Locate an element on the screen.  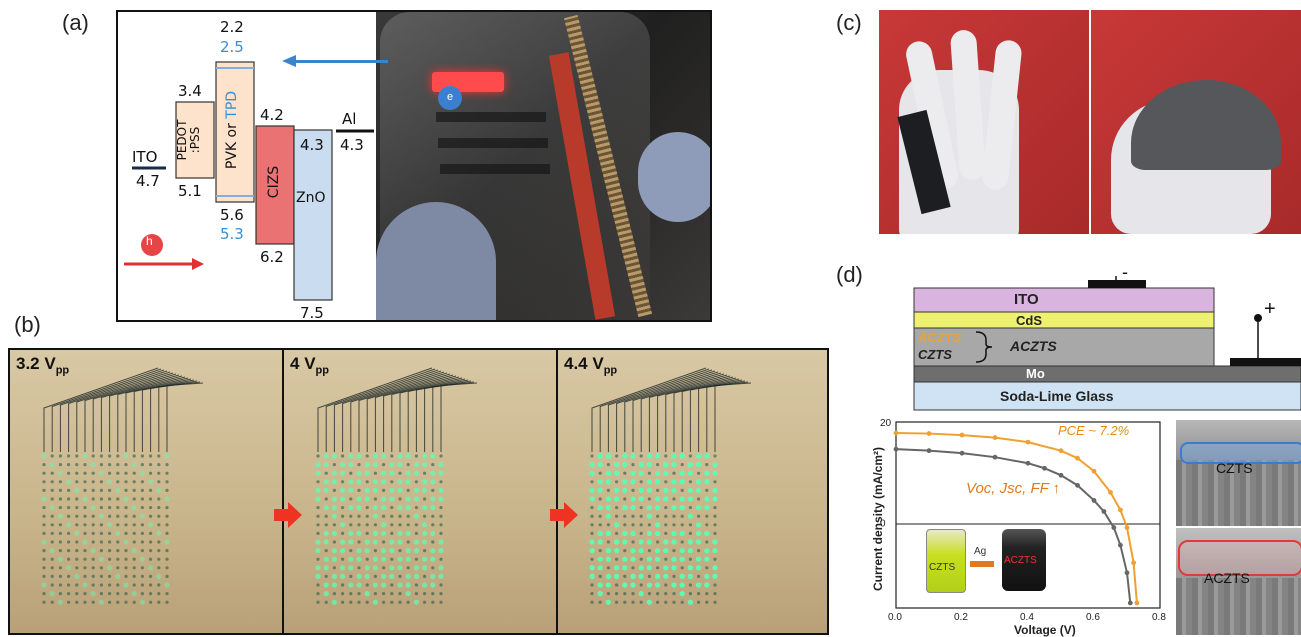
x-tick-label: 0.4 is located at coordinates (1027, 617).